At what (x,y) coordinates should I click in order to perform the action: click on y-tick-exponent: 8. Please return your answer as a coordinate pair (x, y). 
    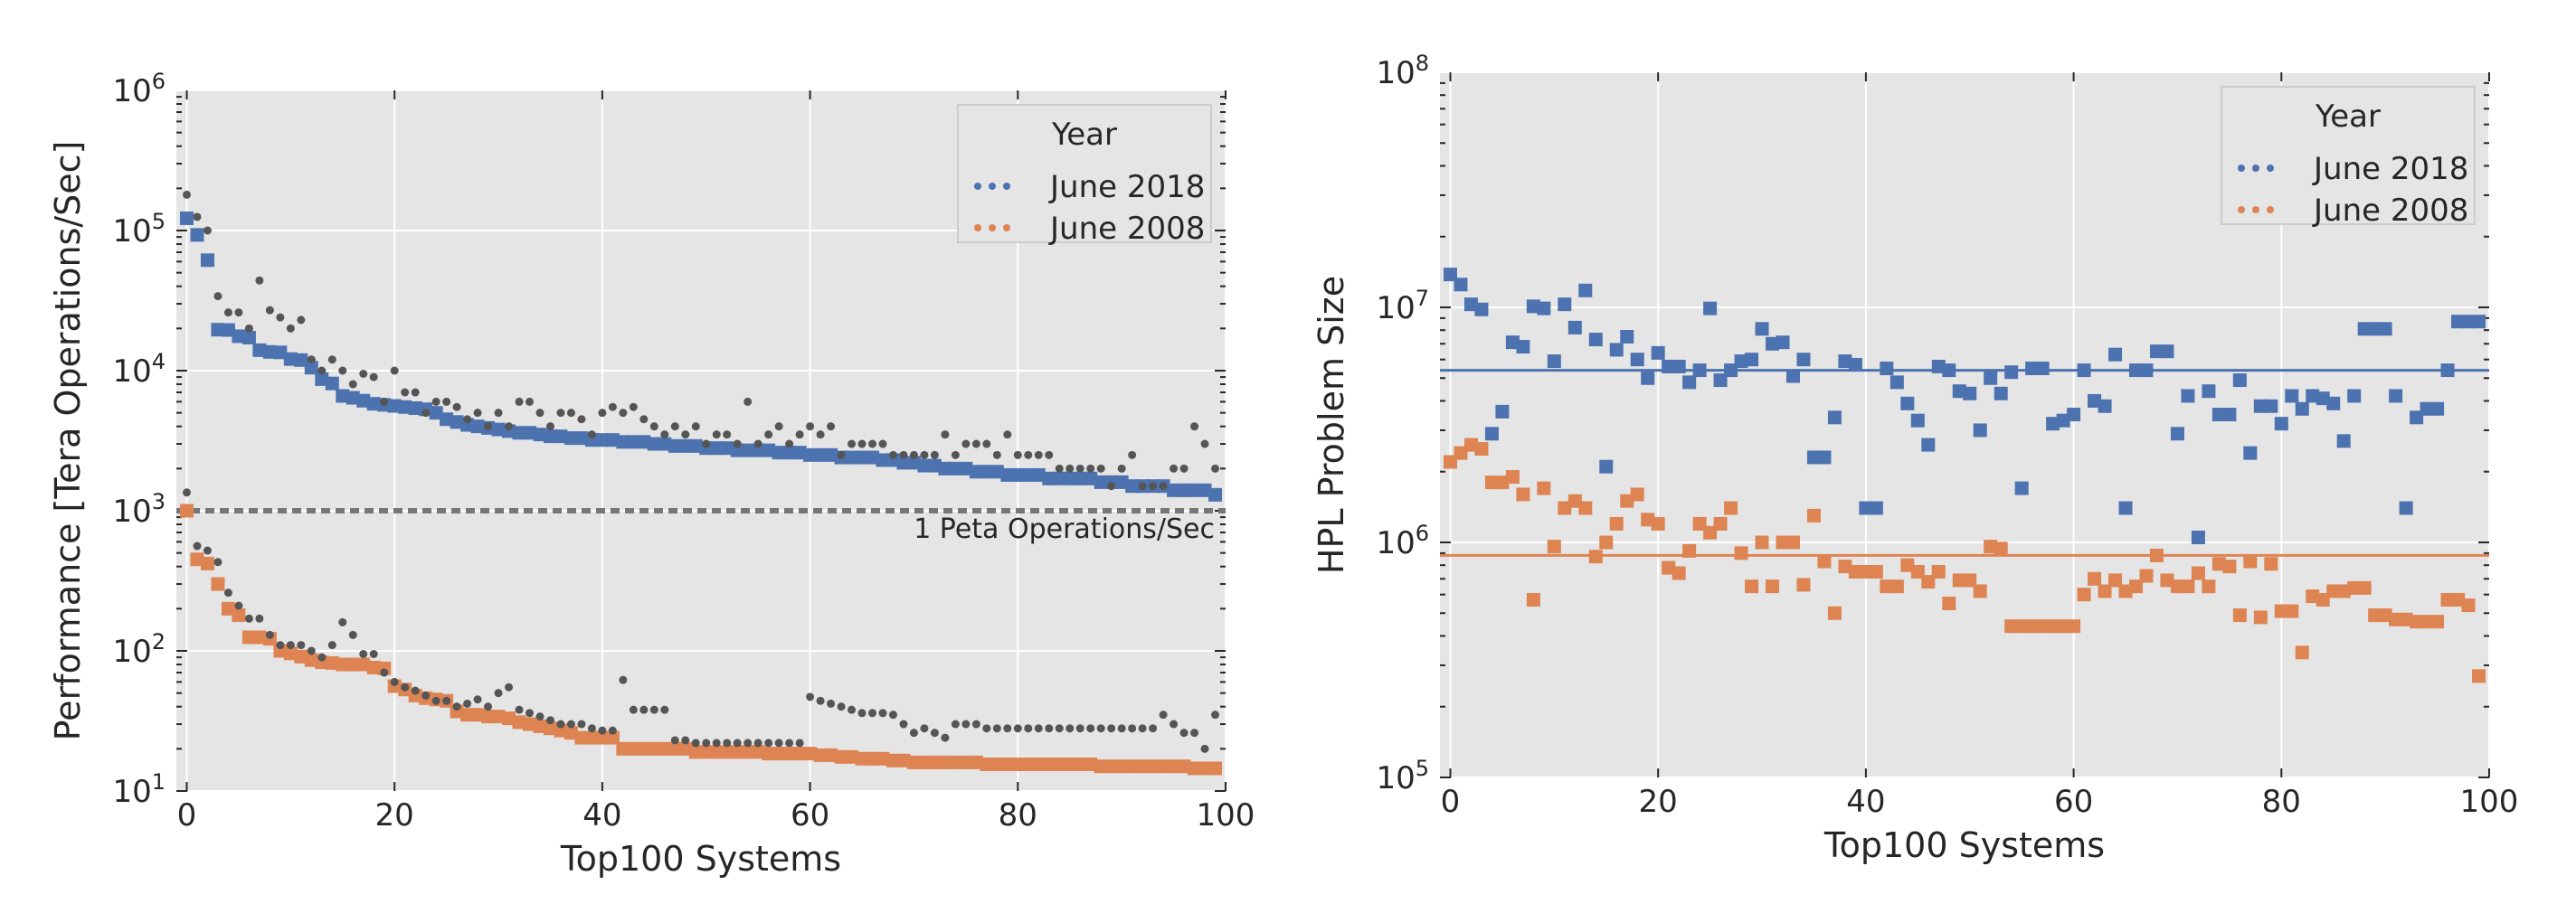
    Looking at the image, I should click on (1423, 63).